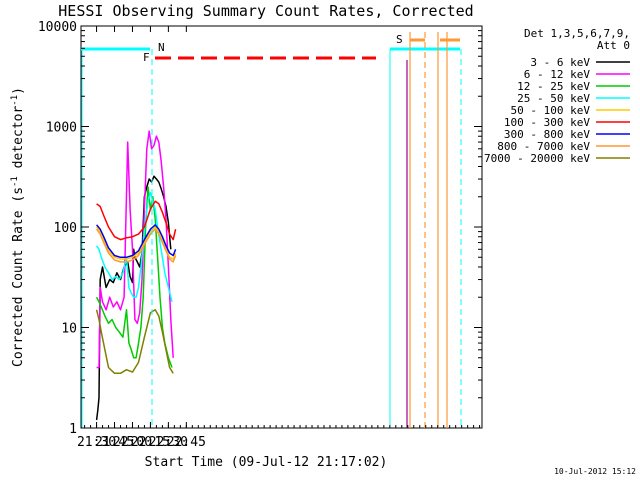 The image size is (640, 480). Describe the element at coordinates (57, 27) in the screenshot. I see `y-tick-label-4: 10000` at that location.